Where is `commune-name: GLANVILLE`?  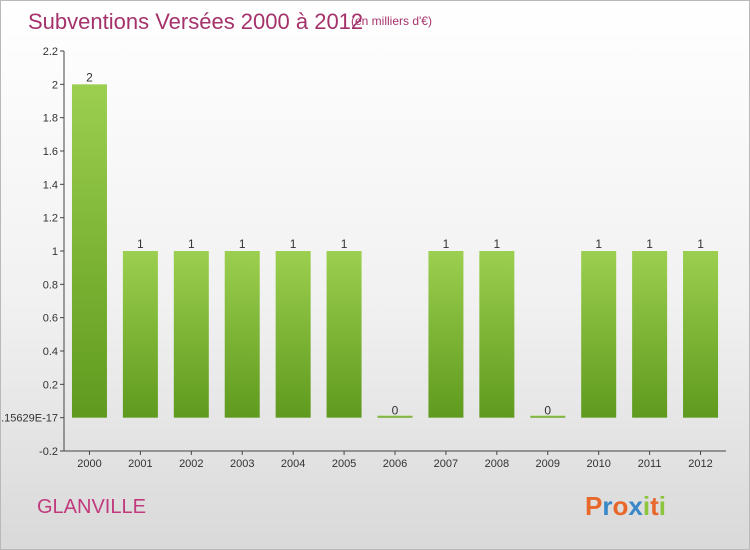 commune-name: GLANVILLE is located at coordinates (91, 507).